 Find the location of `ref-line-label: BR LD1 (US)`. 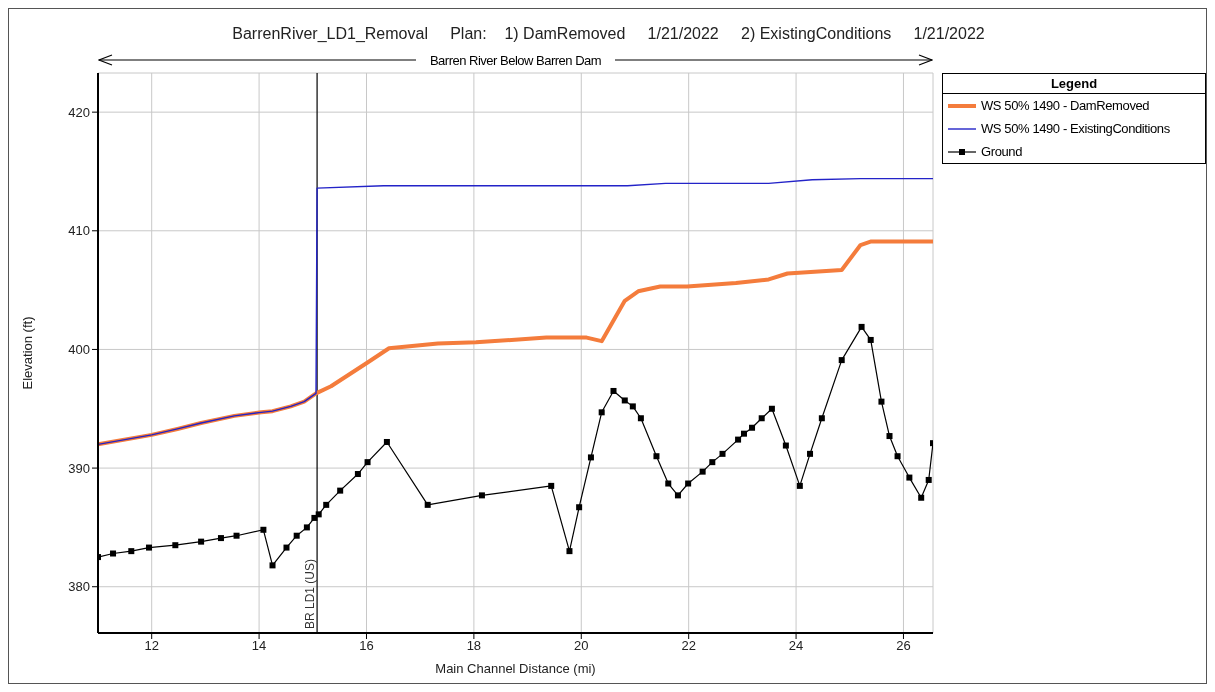

ref-line-label: BR LD1 (US) is located at coordinates (310, 593).